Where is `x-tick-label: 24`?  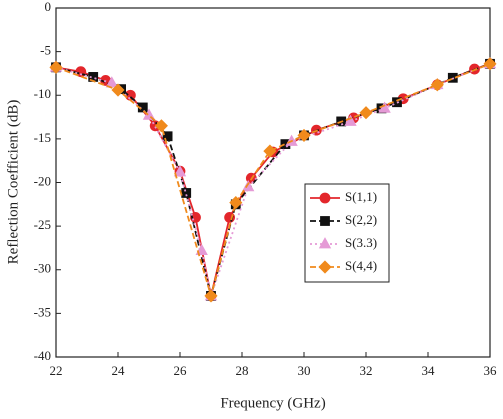 x-tick-label: 24 is located at coordinates (119, 370).